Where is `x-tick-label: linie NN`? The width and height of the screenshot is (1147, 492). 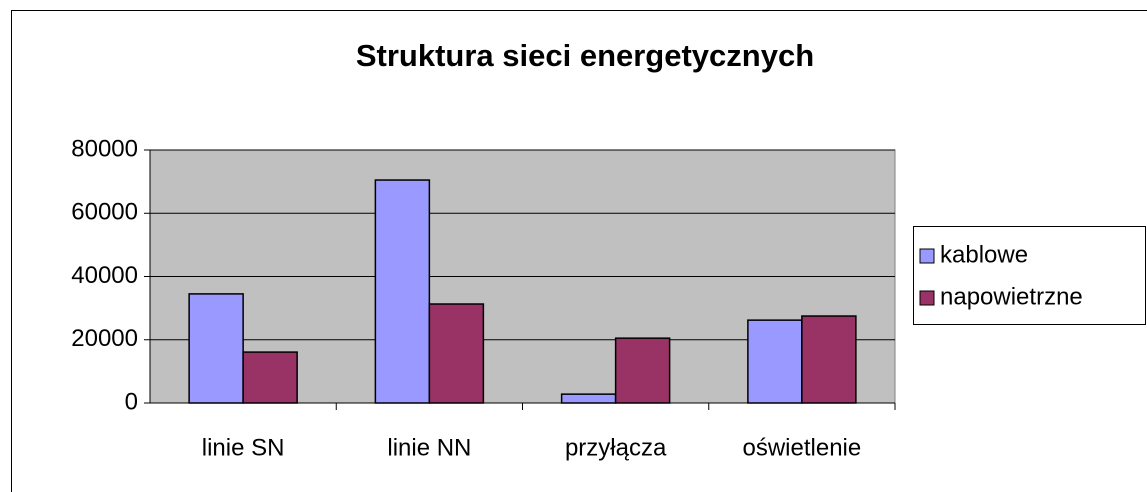
x-tick-label: linie NN is located at coordinates (429, 447).